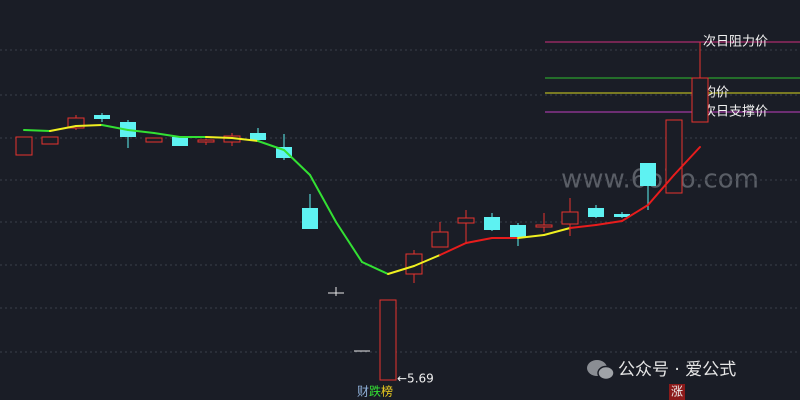  Describe the element at coordinates (601, 370) in the screenshot. I see `brand-icon` at that location.